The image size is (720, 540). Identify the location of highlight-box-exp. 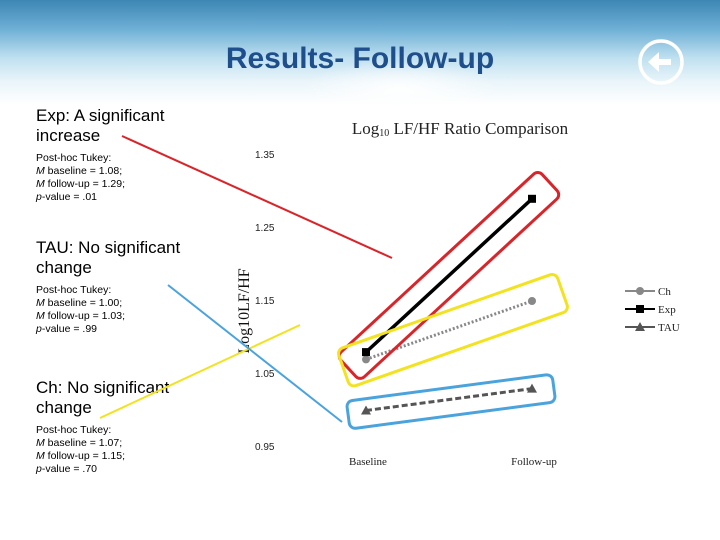
(449, 275).